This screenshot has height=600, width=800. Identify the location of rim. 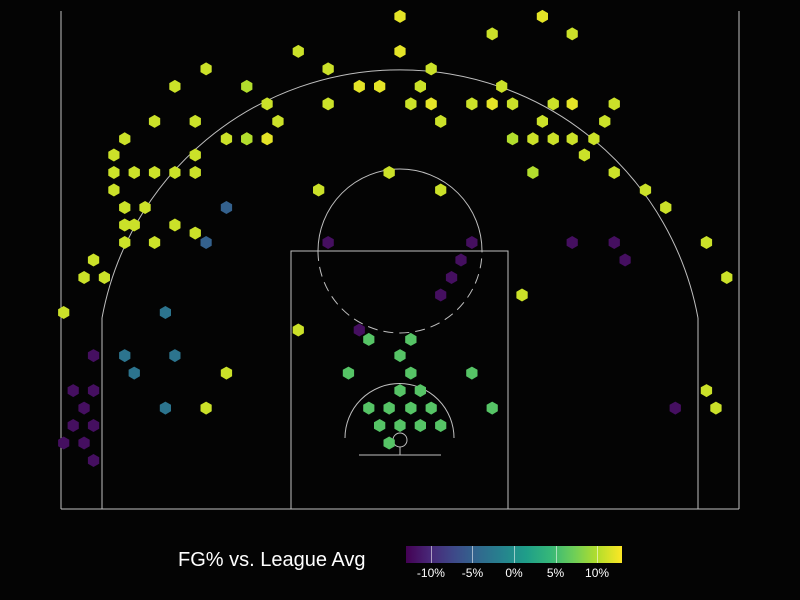
(400, 440).